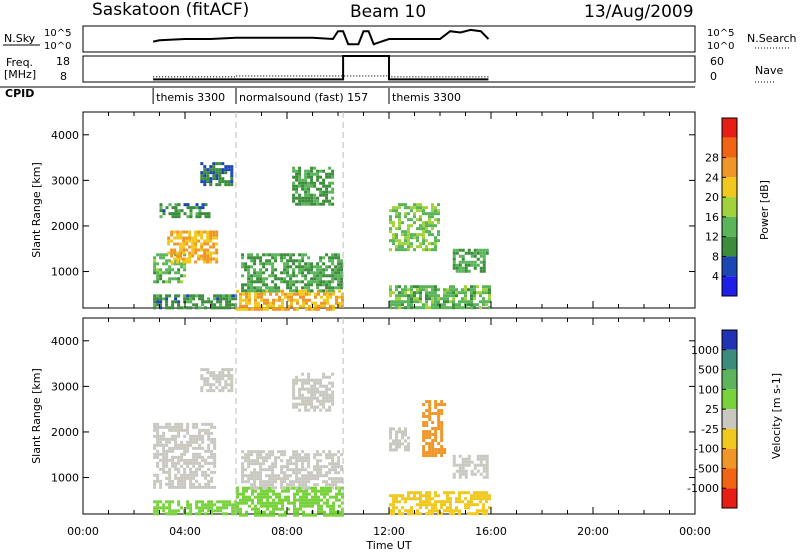 The image size is (800, 554). What do you see at coordinates (720, 46) in the screenshot?
I see `nsearch-tick-bottom: 10^0` at bounding box center [720, 46].